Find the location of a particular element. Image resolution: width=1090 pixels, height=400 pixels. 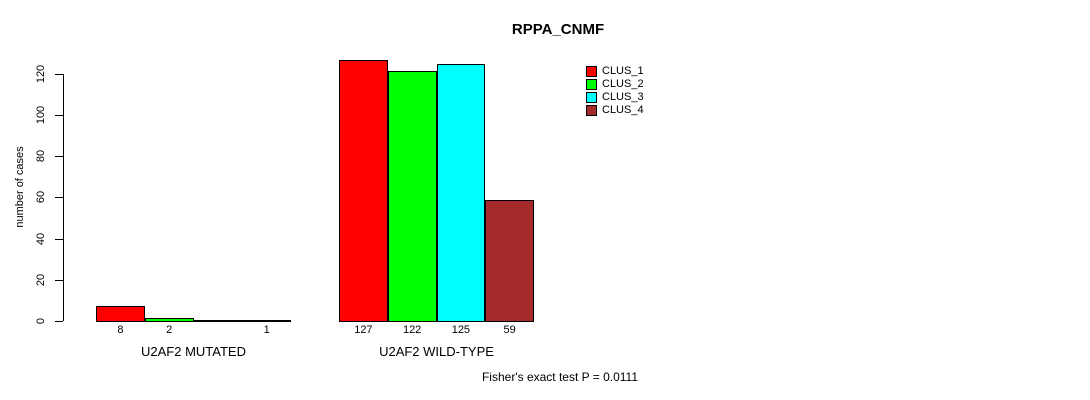

y-axis-title: number of cases is located at coordinates (20, 187).